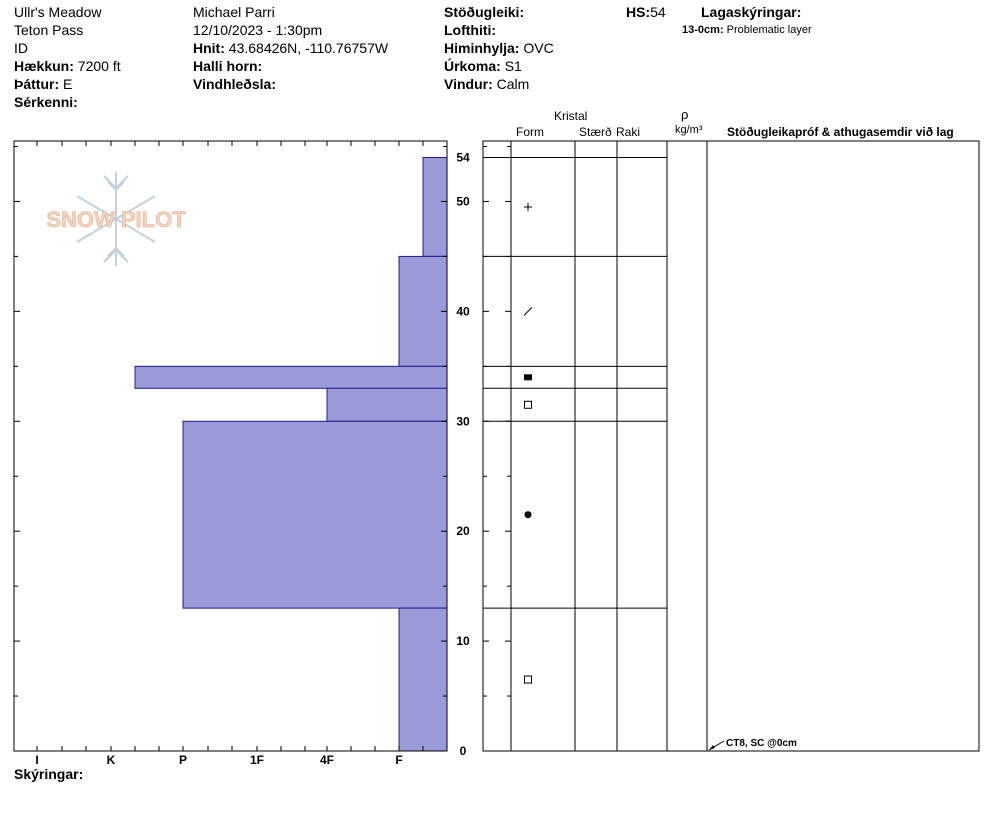 This screenshot has height=840, width=994. I want to click on tests-header: Stöðugleikapróf & athugasemdir við lag, so click(840, 132).